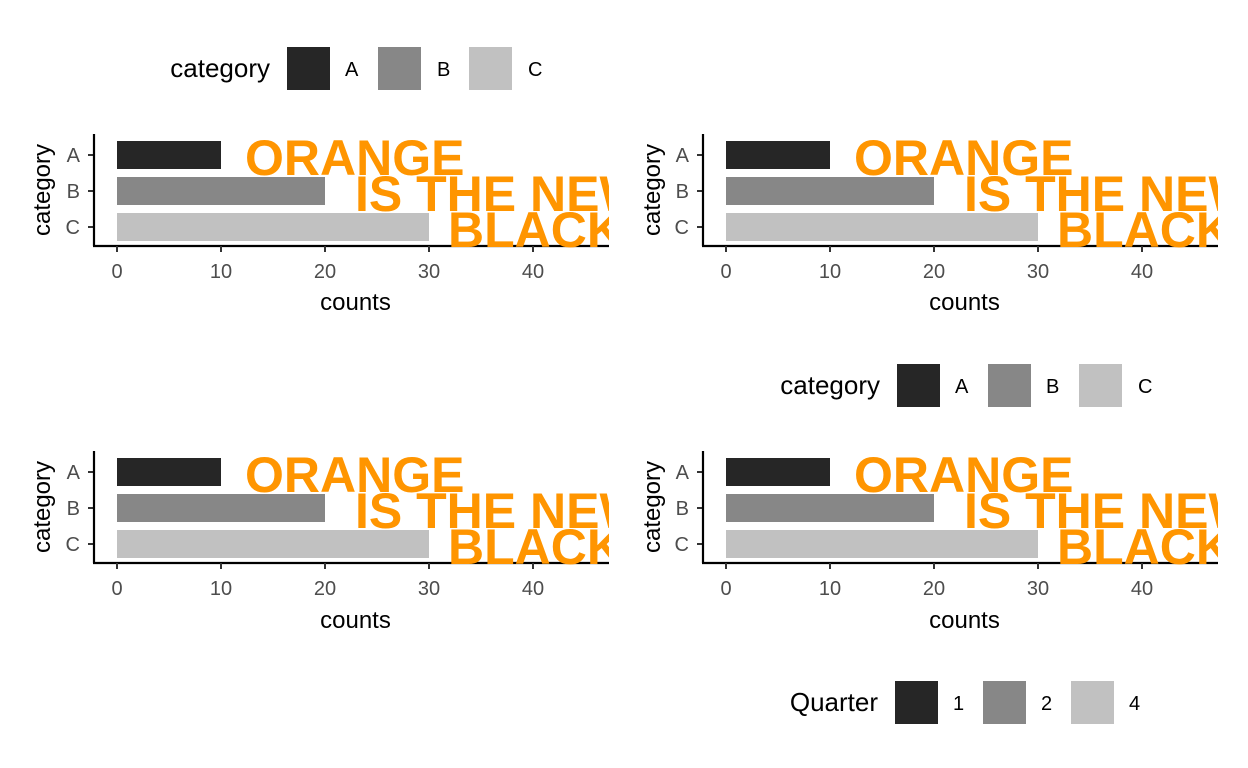 This screenshot has height=768, width=1248. I want to click on legend-4: Quarter 1 2 4, so click(965, 702).